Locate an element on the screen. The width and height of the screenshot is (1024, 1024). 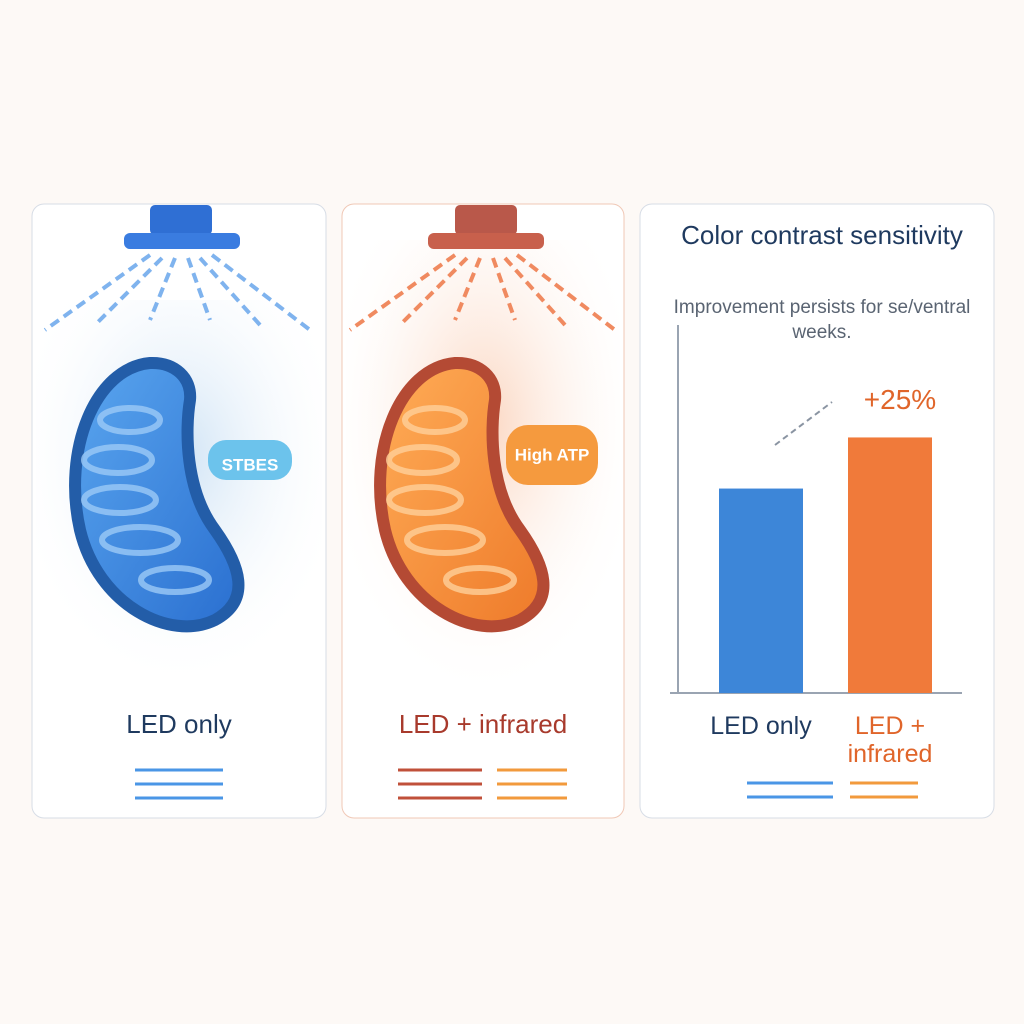
panel-label: LED + infrared is located at coordinates (483, 724).